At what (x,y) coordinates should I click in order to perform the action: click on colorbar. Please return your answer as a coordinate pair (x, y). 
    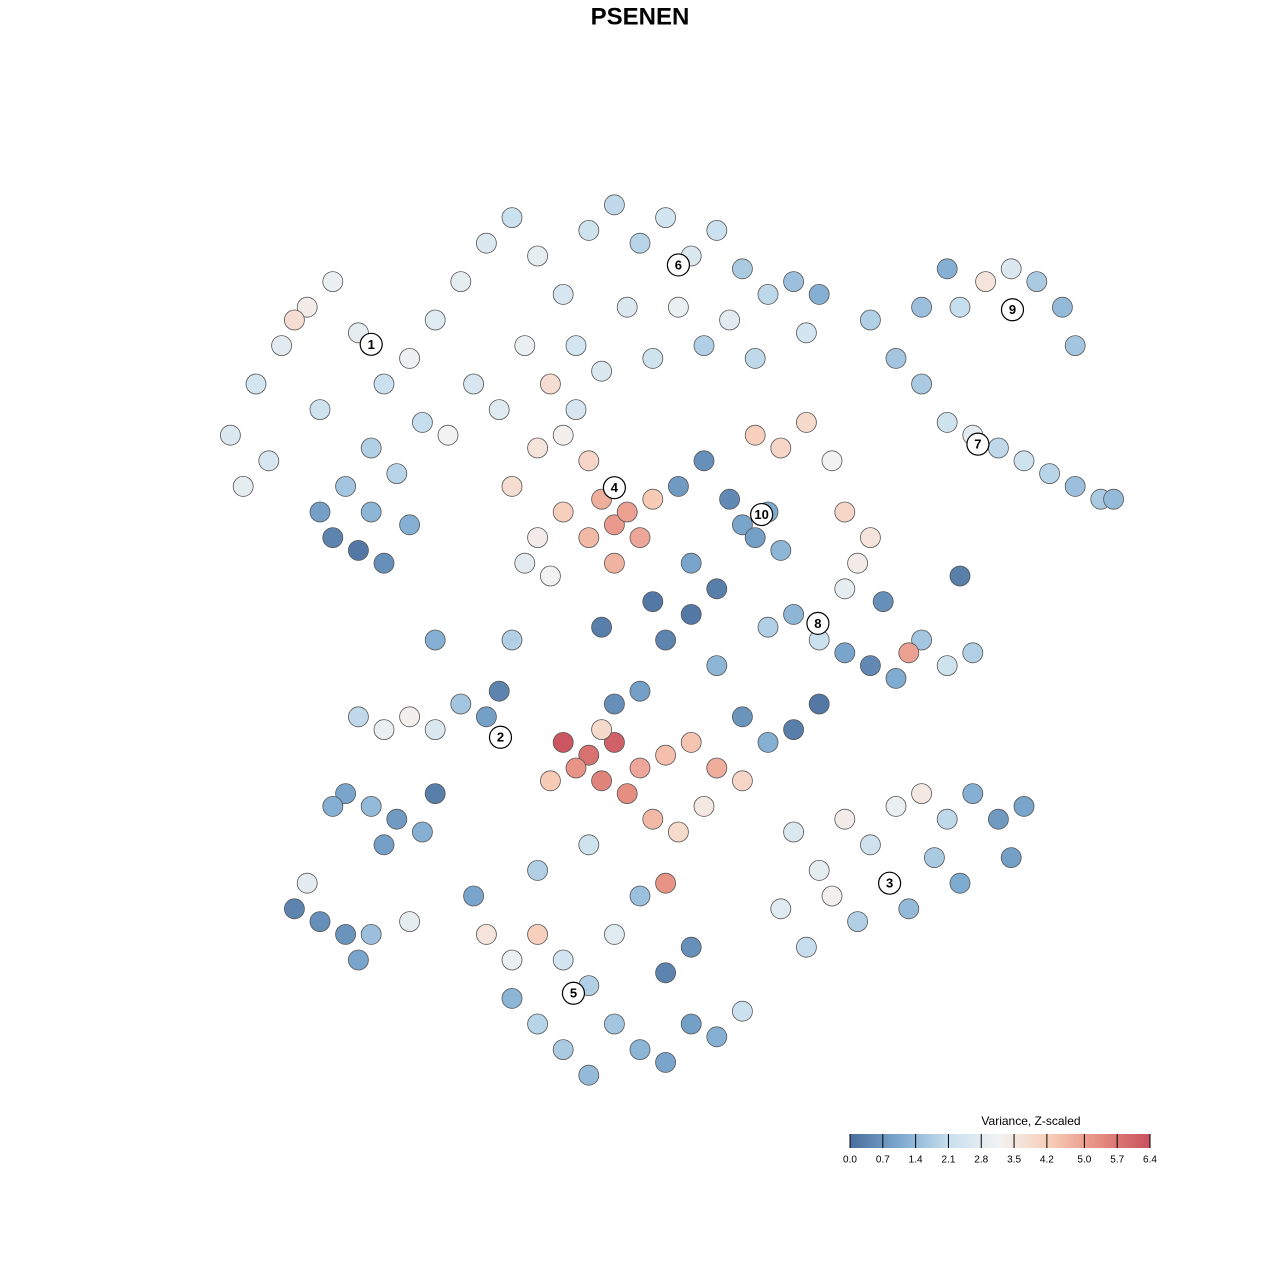
    Looking at the image, I should click on (1000, 1141).